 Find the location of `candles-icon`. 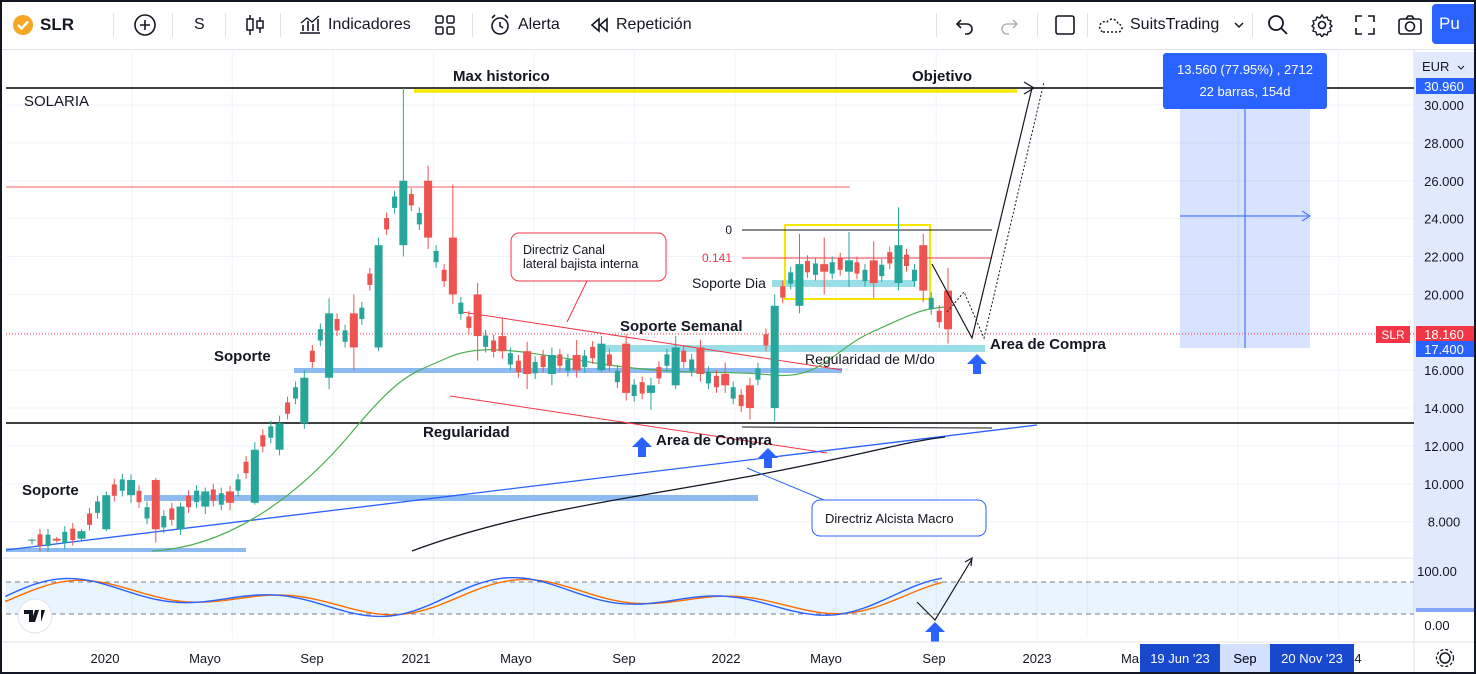

candles-icon is located at coordinates (255, 25).